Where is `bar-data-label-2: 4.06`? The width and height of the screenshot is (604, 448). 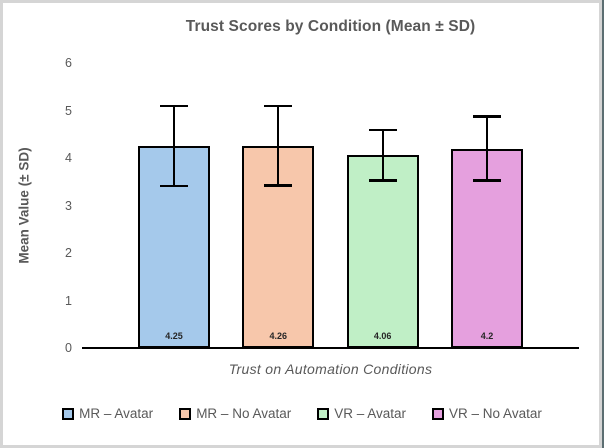 bar-data-label-2: 4.06 is located at coordinates (382, 336).